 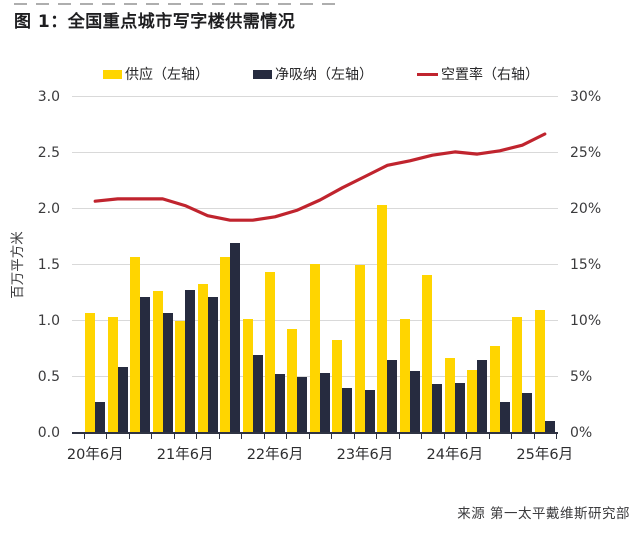 What do you see at coordinates (275, 455) in the screenshot?
I see `x-axis-tick-label: 22年6月` at bounding box center [275, 455].